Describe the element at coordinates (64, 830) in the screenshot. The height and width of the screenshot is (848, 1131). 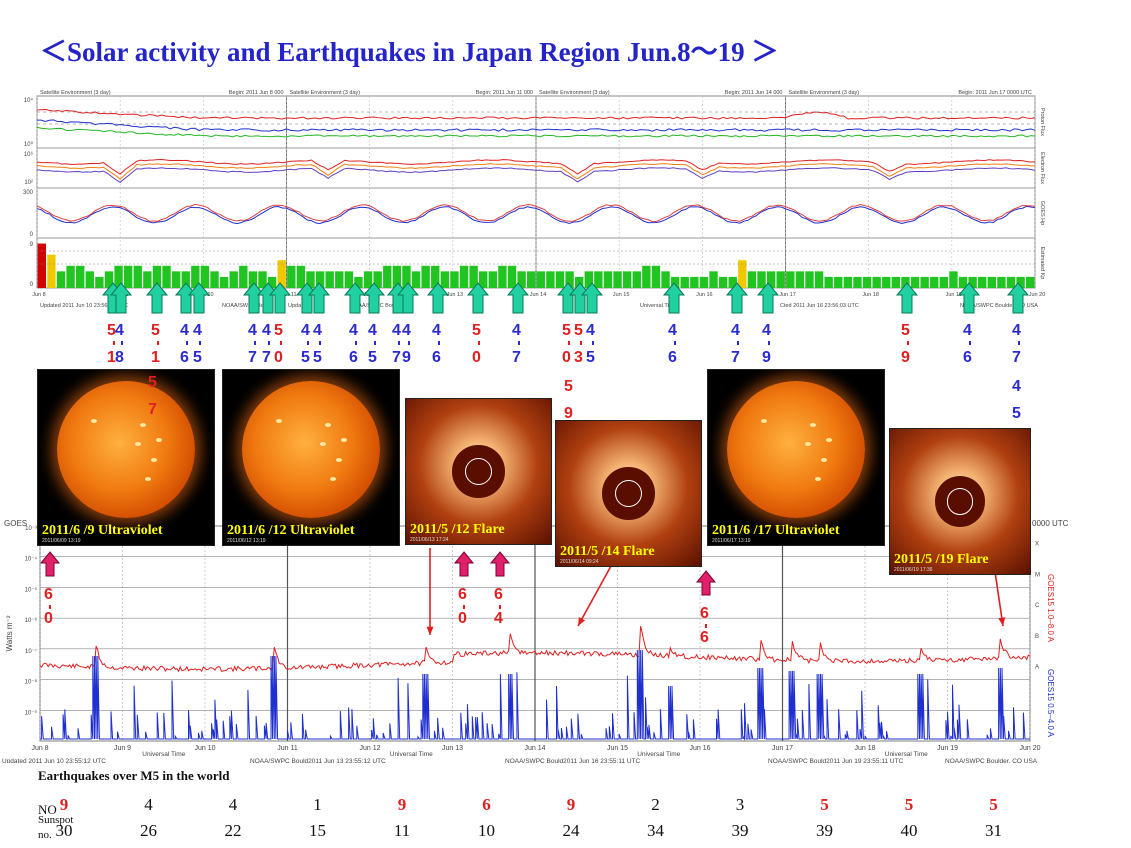
I see `sunspot-number-cell: 30` at that location.